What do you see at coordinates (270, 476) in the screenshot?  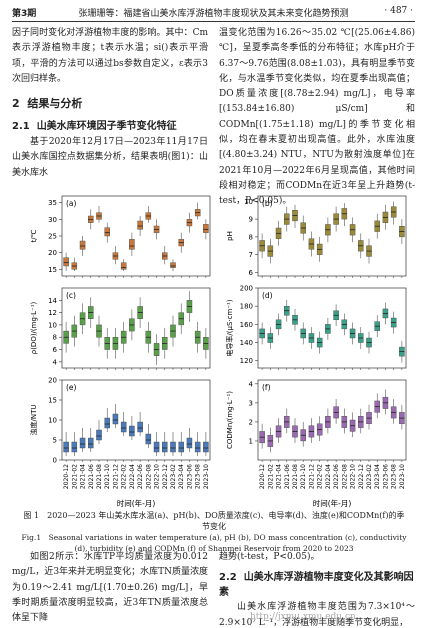 I see `x-tick-label: 2021-02` at bounding box center [270, 476].